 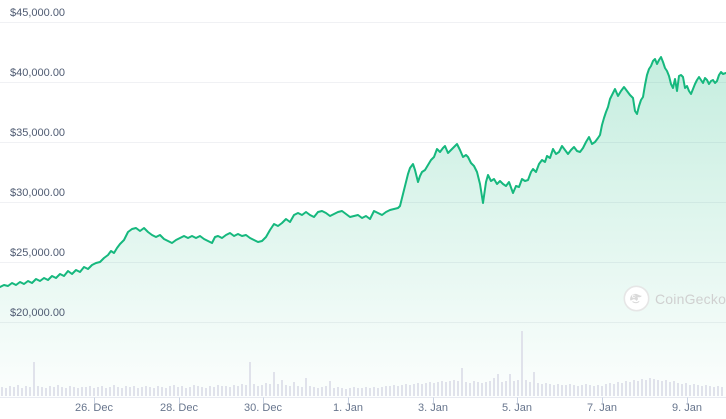 What do you see at coordinates (602, 408) in the screenshot?
I see `x-axis-label: 7. Jan` at bounding box center [602, 408].